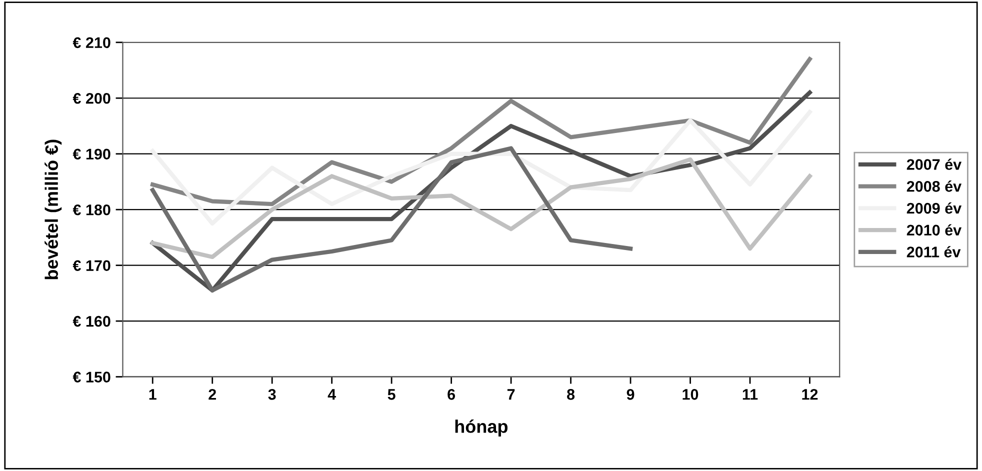 The width and height of the screenshot is (982, 471). What do you see at coordinates (933, 252) in the screenshot?
I see `legend-label: 2011 év` at bounding box center [933, 252].